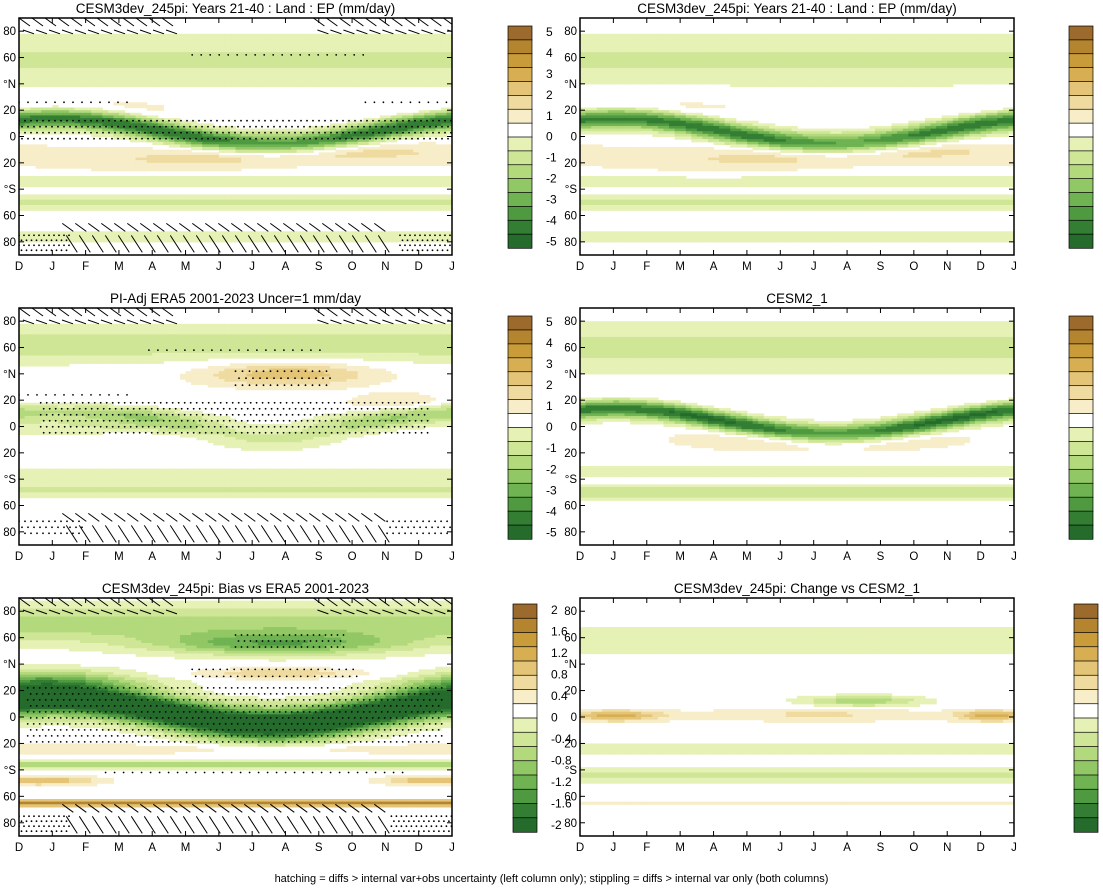 This screenshot has height=891, width=1103. I want to click on x-tick-label: M, so click(119, 267).